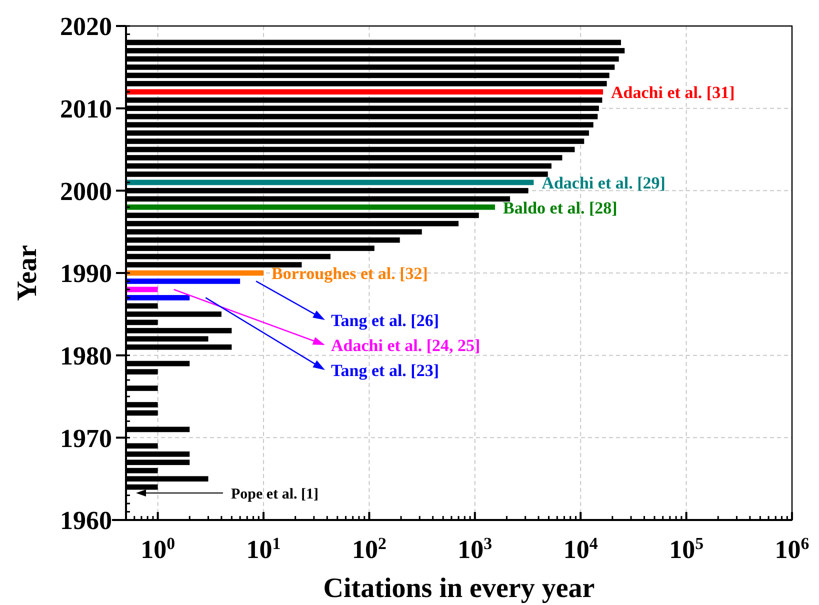  Describe the element at coordinates (385, 320) in the screenshot. I see `text: Tang et al. [26]` at that location.